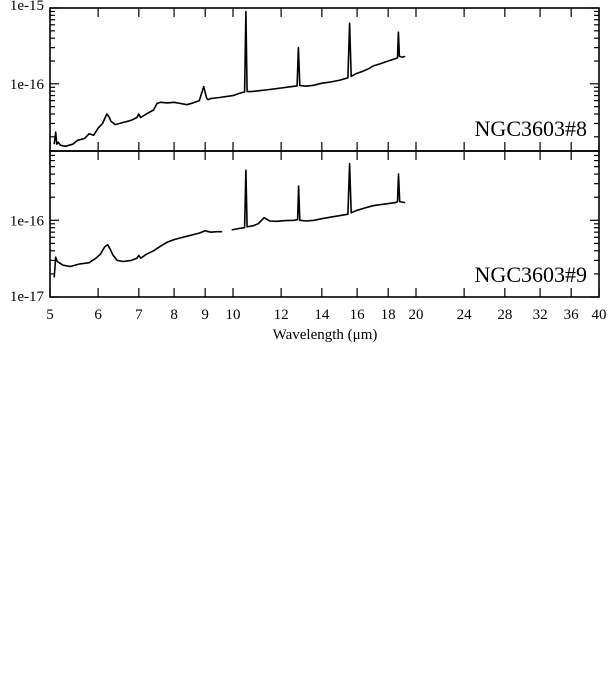 This screenshot has height=689, width=610. I want to click on x-tick-label: 20, so click(416, 315).